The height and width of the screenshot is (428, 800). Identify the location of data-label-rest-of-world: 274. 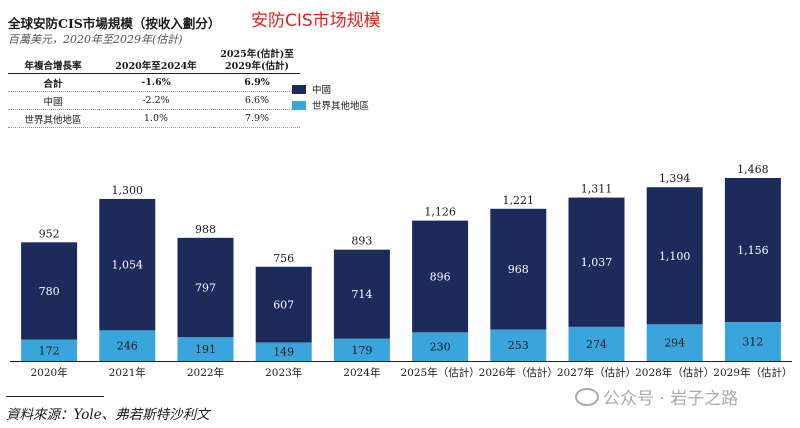
(596, 344).